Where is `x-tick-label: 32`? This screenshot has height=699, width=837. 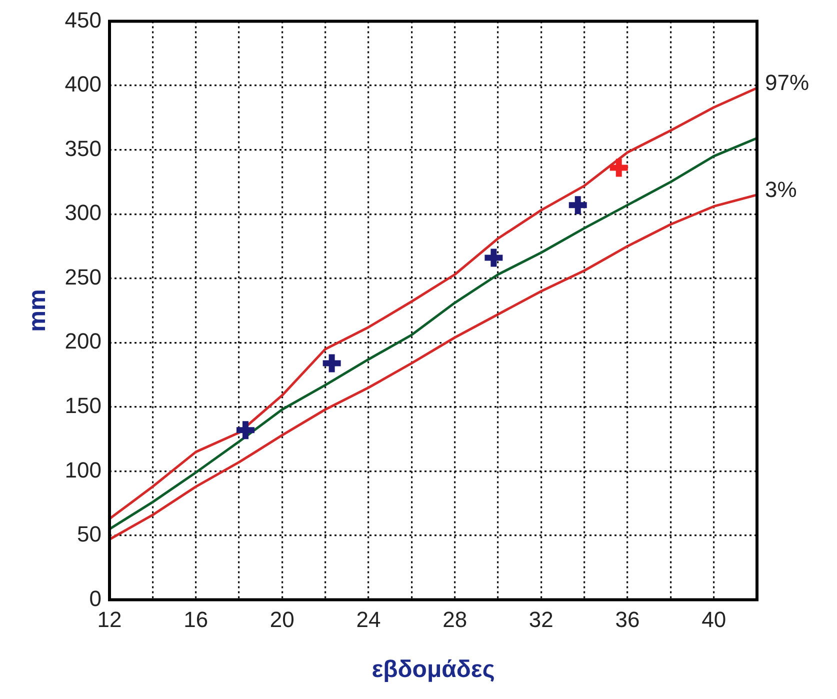 x-tick-label: 32 is located at coordinates (541, 619).